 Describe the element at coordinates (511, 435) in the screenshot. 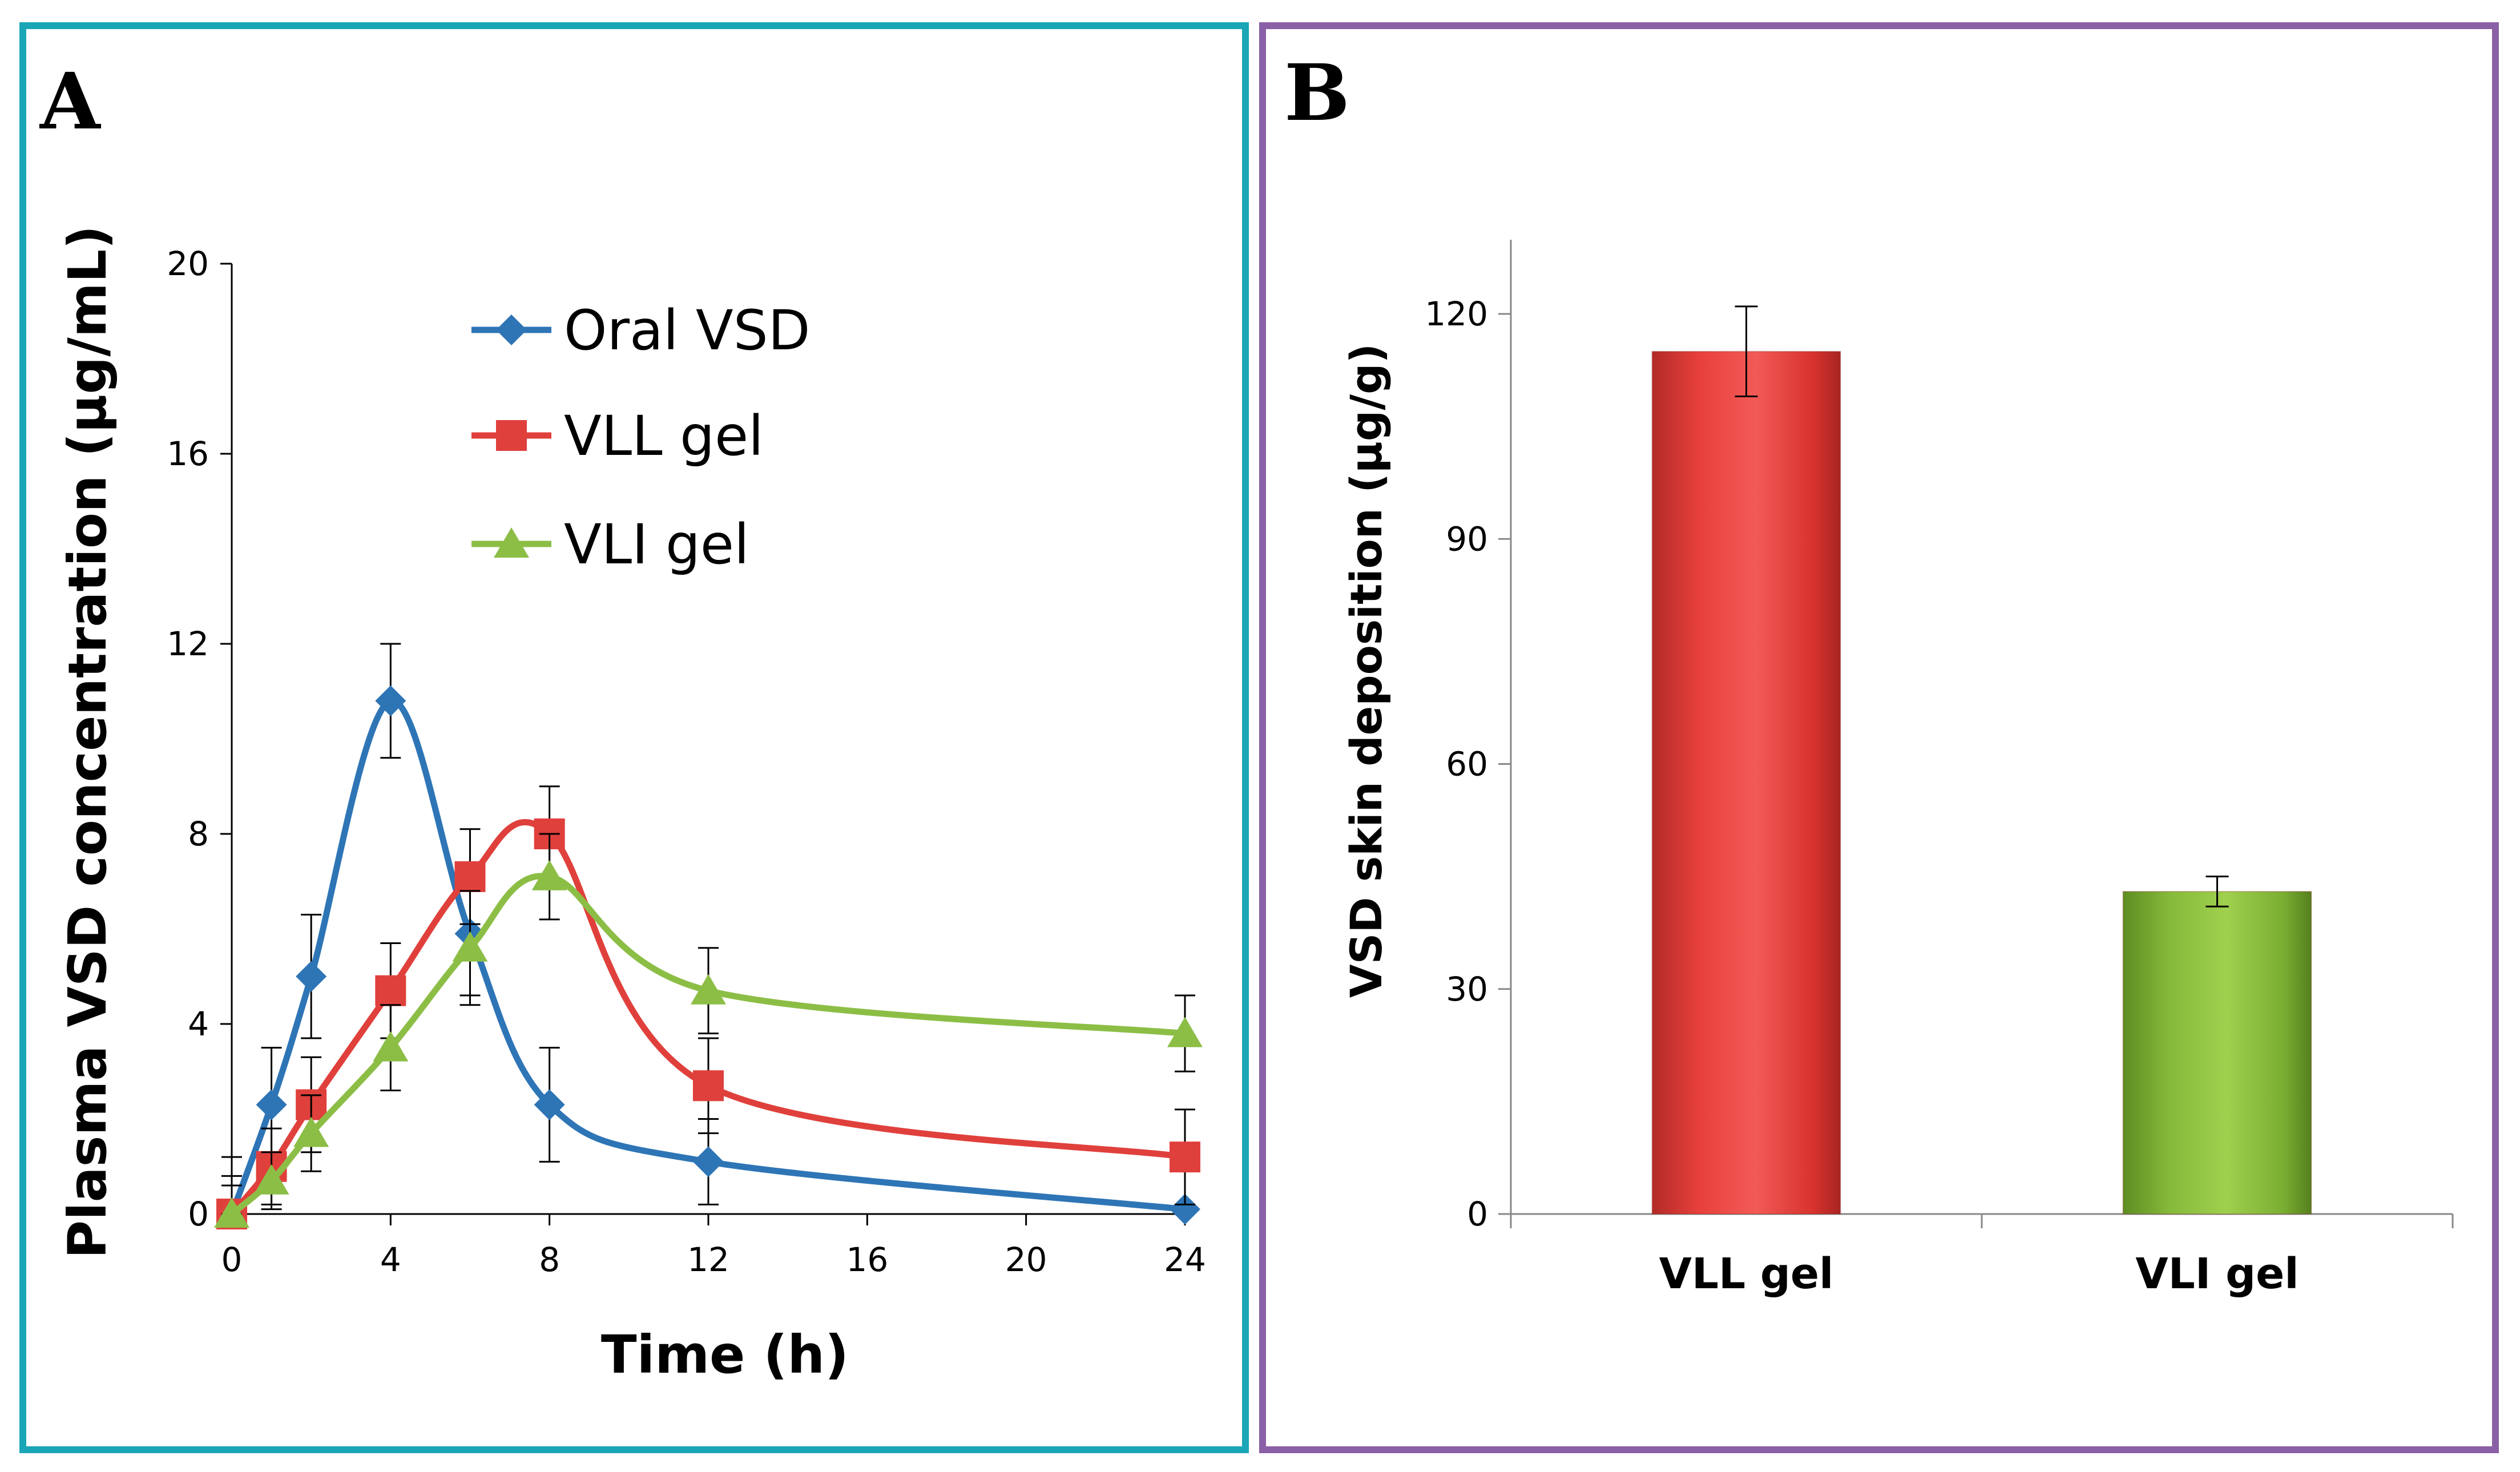

I see `legend-marker-vll-gel` at that location.